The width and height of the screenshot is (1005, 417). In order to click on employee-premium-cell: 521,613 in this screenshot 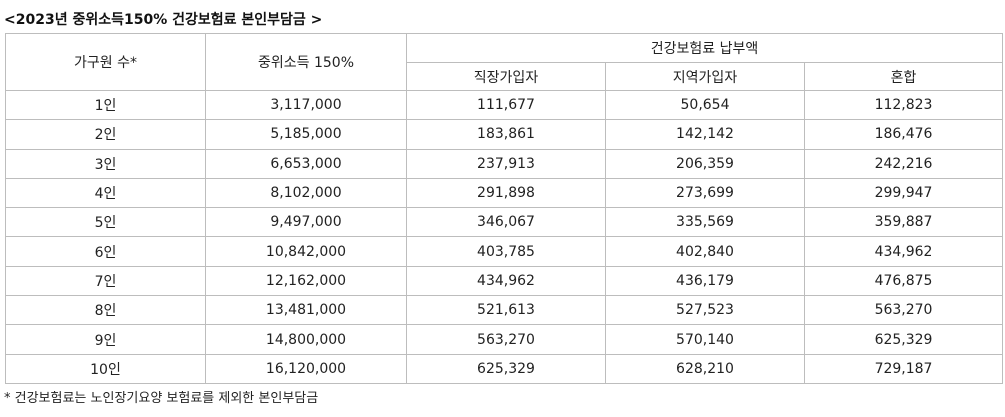, I will do `click(506, 310)`.